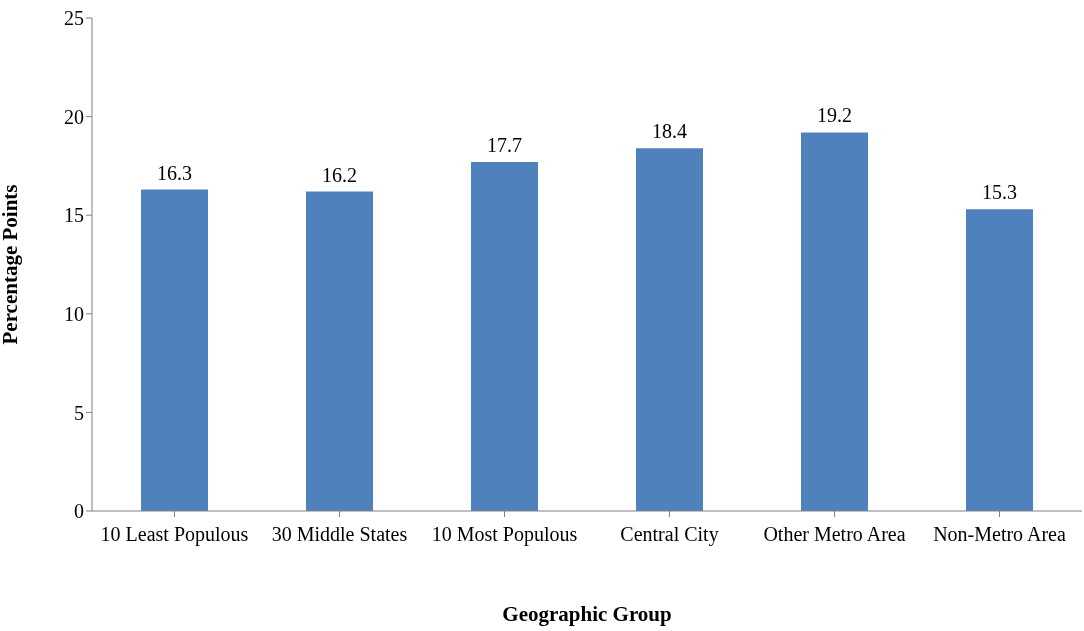 This screenshot has height=631, width=1084. What do you see at coordinates (79, 511) in the screenshot?
I see `y-tick-label: 0` at bounding box center [79, 511].